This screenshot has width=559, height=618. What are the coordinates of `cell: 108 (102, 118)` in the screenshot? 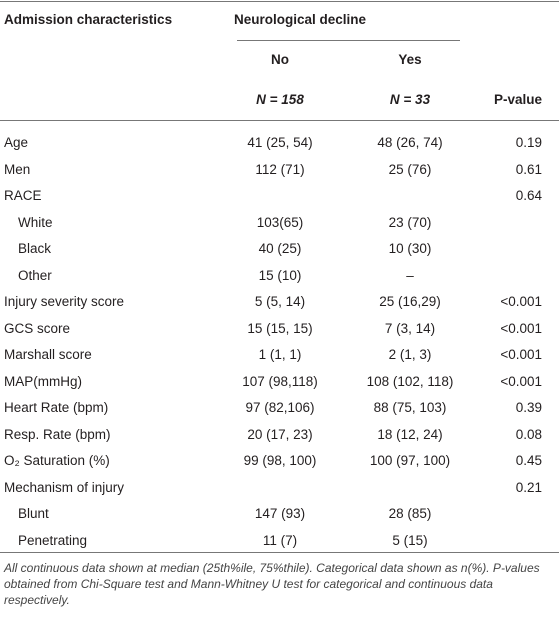 It's located at (410, 381).